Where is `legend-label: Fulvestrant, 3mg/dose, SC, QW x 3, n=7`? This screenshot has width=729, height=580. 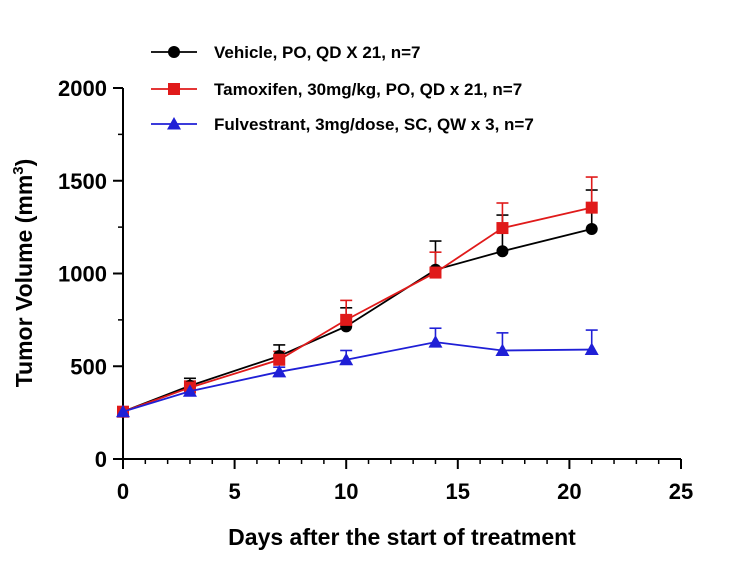 legend-label: Fulvestrant, 3mg/dose, SC, QW x 3, n=7 is located at coordinates (374, 124).